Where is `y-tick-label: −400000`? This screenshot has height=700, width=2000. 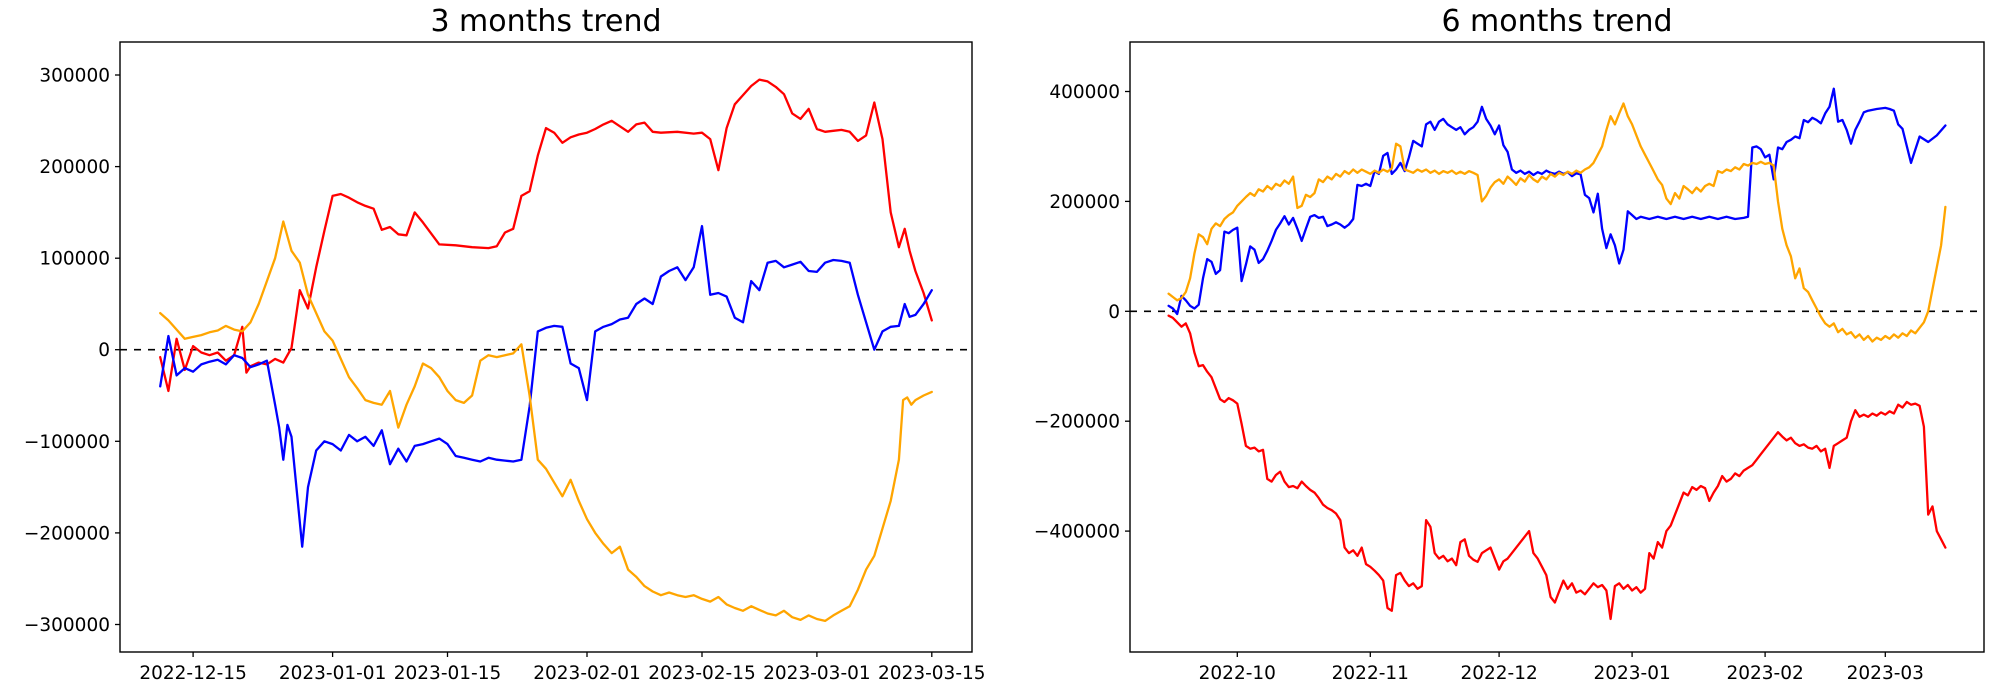
y-tick-label: −400000 is located at coordinates (1077, 532).